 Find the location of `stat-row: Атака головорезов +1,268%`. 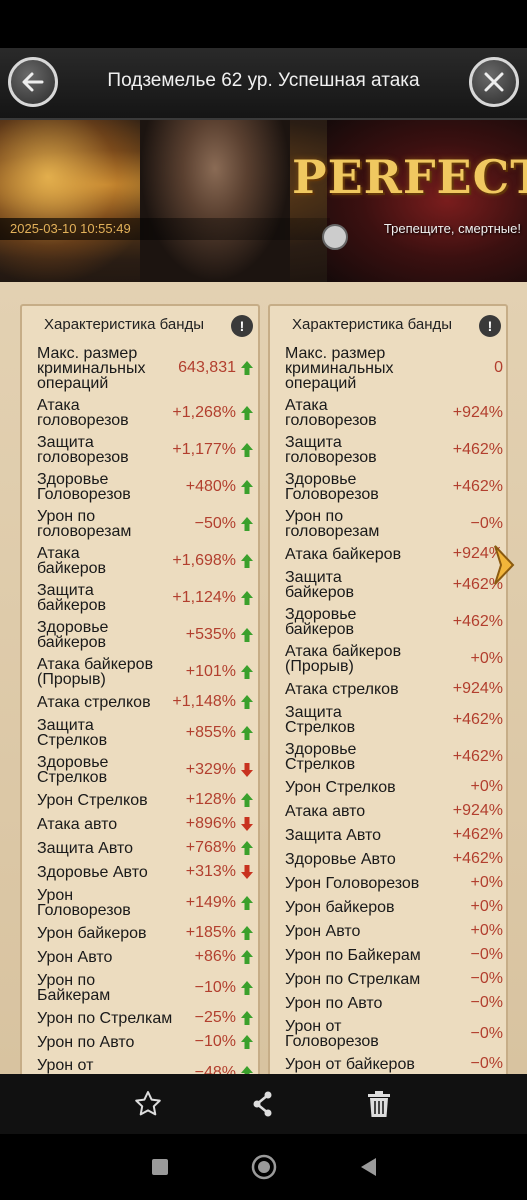

stat-row: Атака головорезов +1,268% is located at coordinates (140, 412).